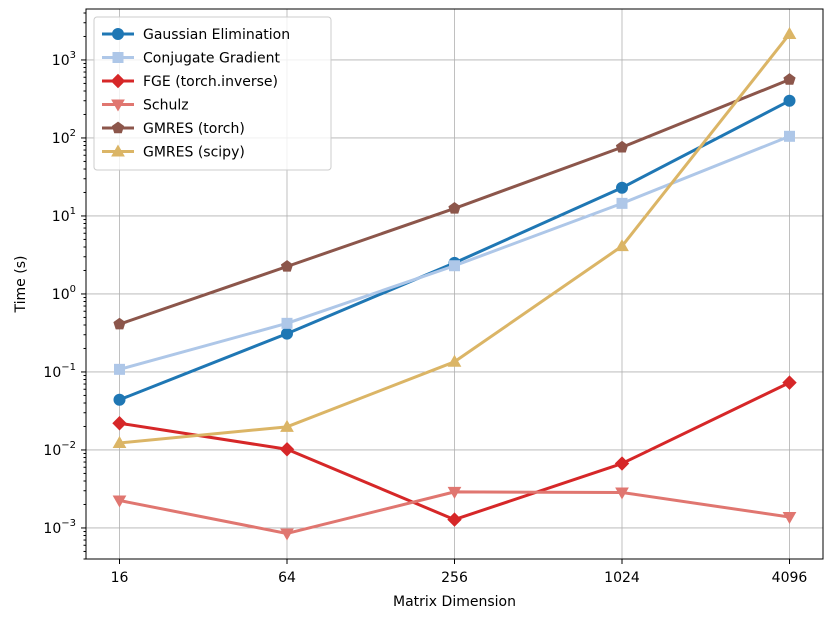  I want to click on x-tick-label: 1024, so click(622, 578).